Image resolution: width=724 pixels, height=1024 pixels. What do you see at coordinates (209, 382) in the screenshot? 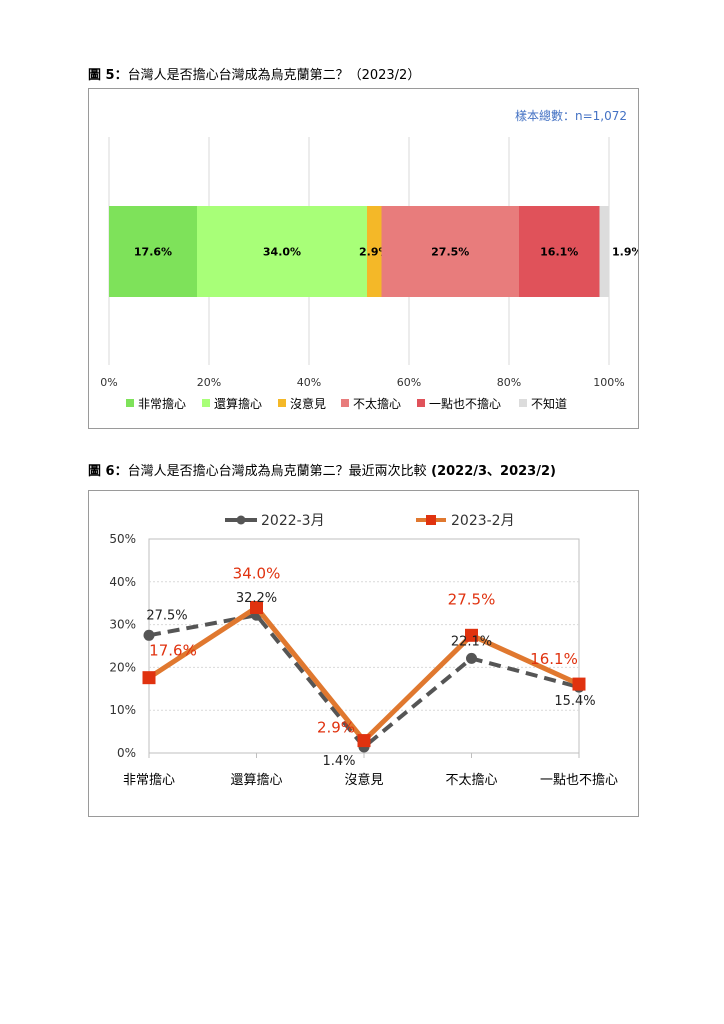
I see `x-tick-label: 20%` at bounding box center [209, 382].